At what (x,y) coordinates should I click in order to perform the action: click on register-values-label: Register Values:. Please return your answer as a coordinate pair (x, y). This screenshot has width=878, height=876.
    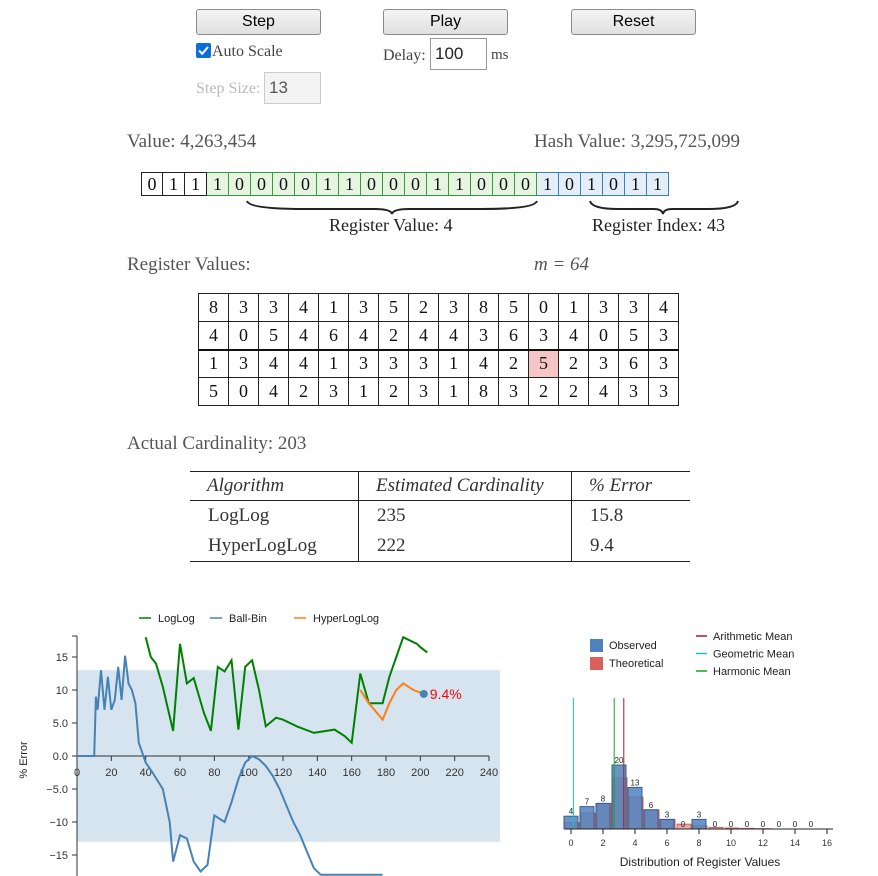
    Looking at the image, I should click on (189, 264).